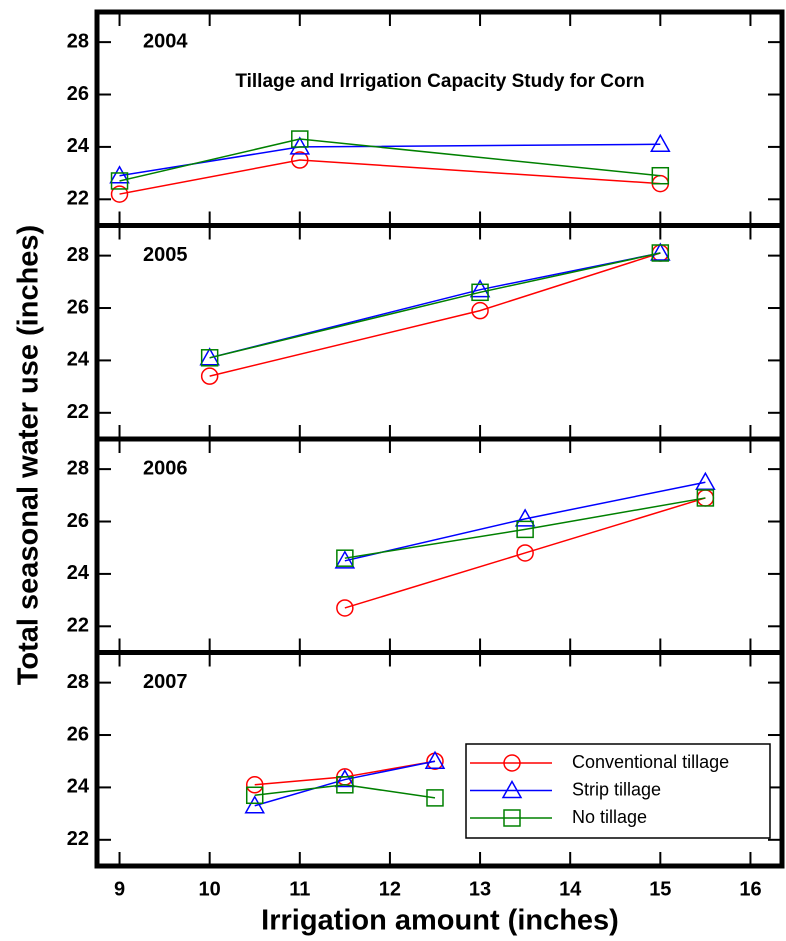  Describe the element at coordinates (165, 41) in the screenshot. I see `panel-year: 2004` at that location.